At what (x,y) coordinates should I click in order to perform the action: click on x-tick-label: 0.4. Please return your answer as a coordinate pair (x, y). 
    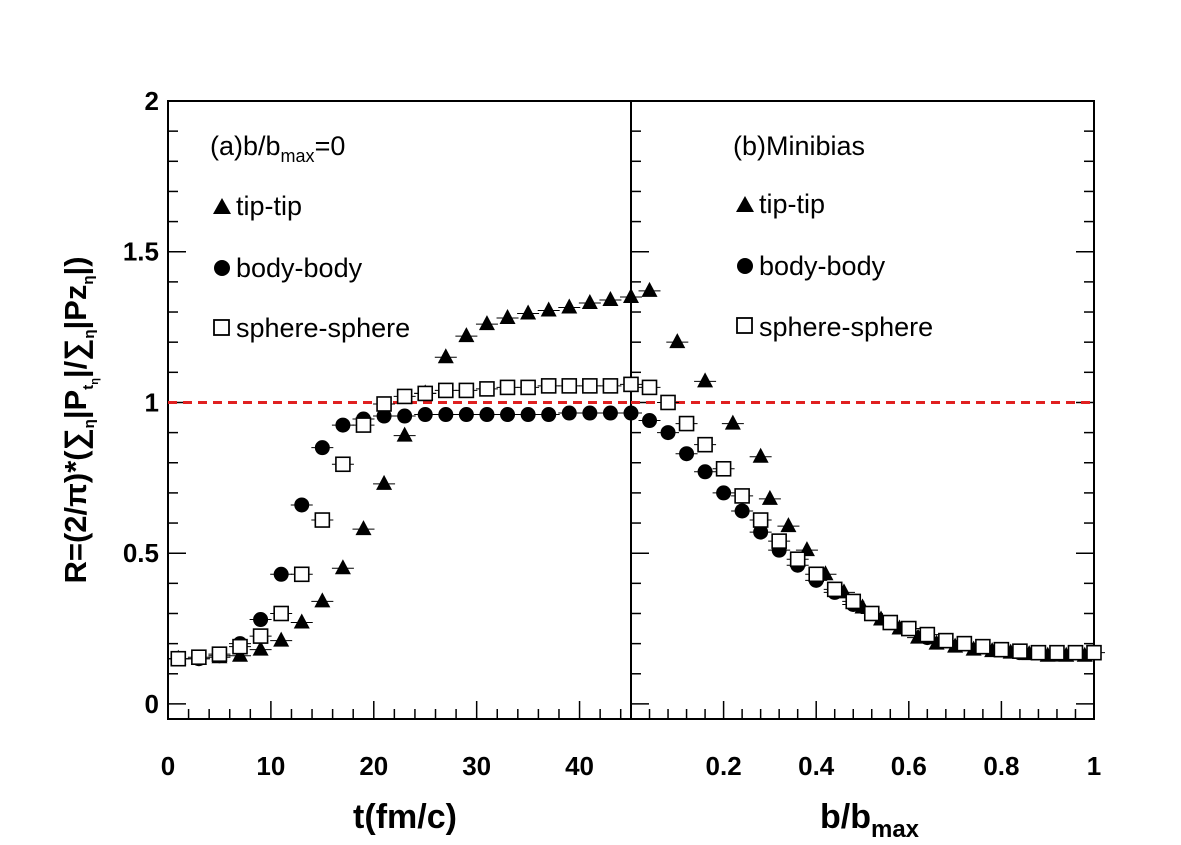
    Looking at the image, I should click on (816, 766).